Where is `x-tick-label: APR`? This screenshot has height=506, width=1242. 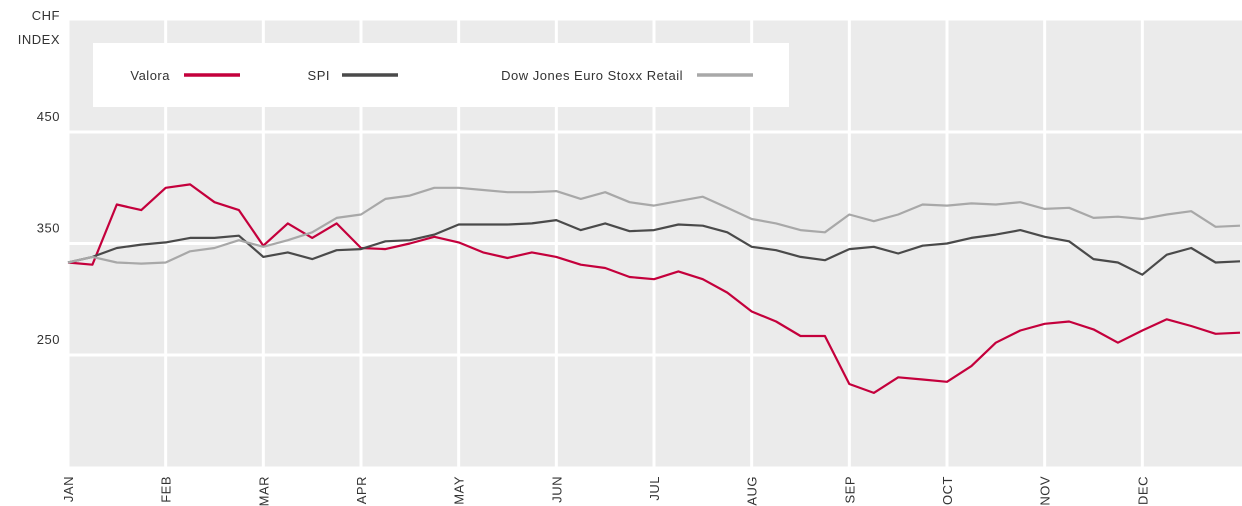 x-tick-label: APR is located at coordinates (361, 490).